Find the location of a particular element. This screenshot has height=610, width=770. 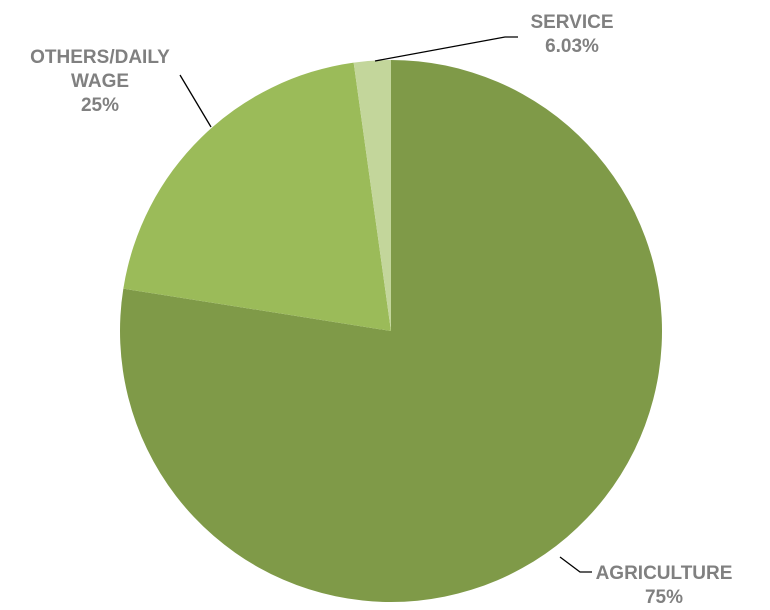

data-label-line: AGRICULTURE is located at coordinates (664, 573).